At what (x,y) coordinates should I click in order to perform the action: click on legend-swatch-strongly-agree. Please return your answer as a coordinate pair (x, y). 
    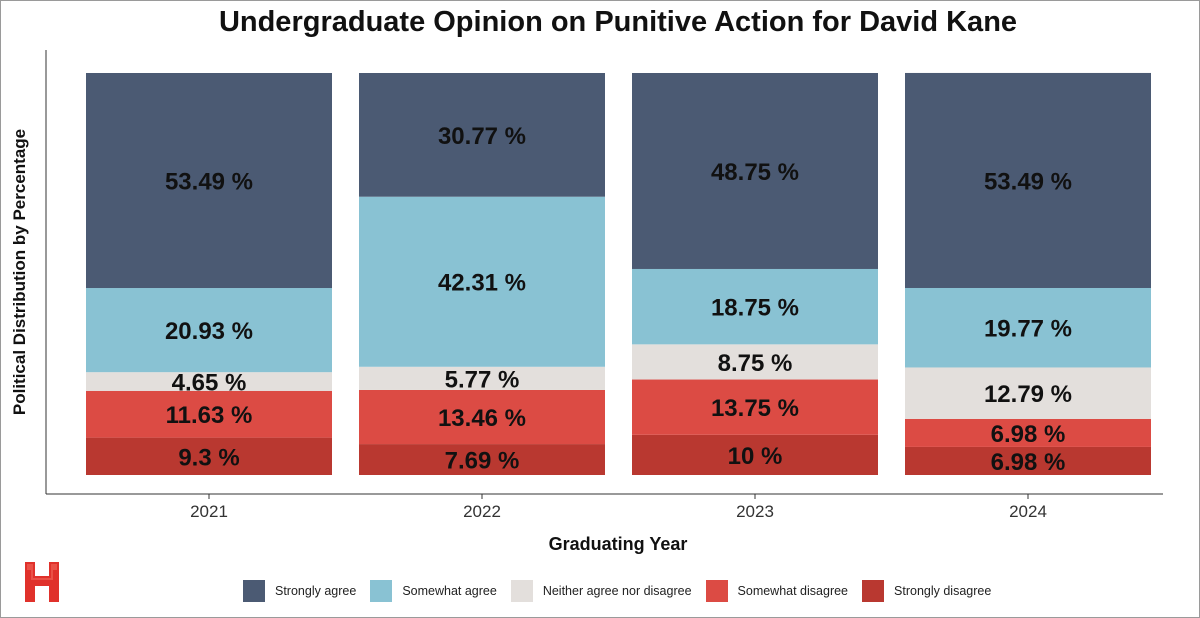
    Looking at the image, I should click on (254, 591).